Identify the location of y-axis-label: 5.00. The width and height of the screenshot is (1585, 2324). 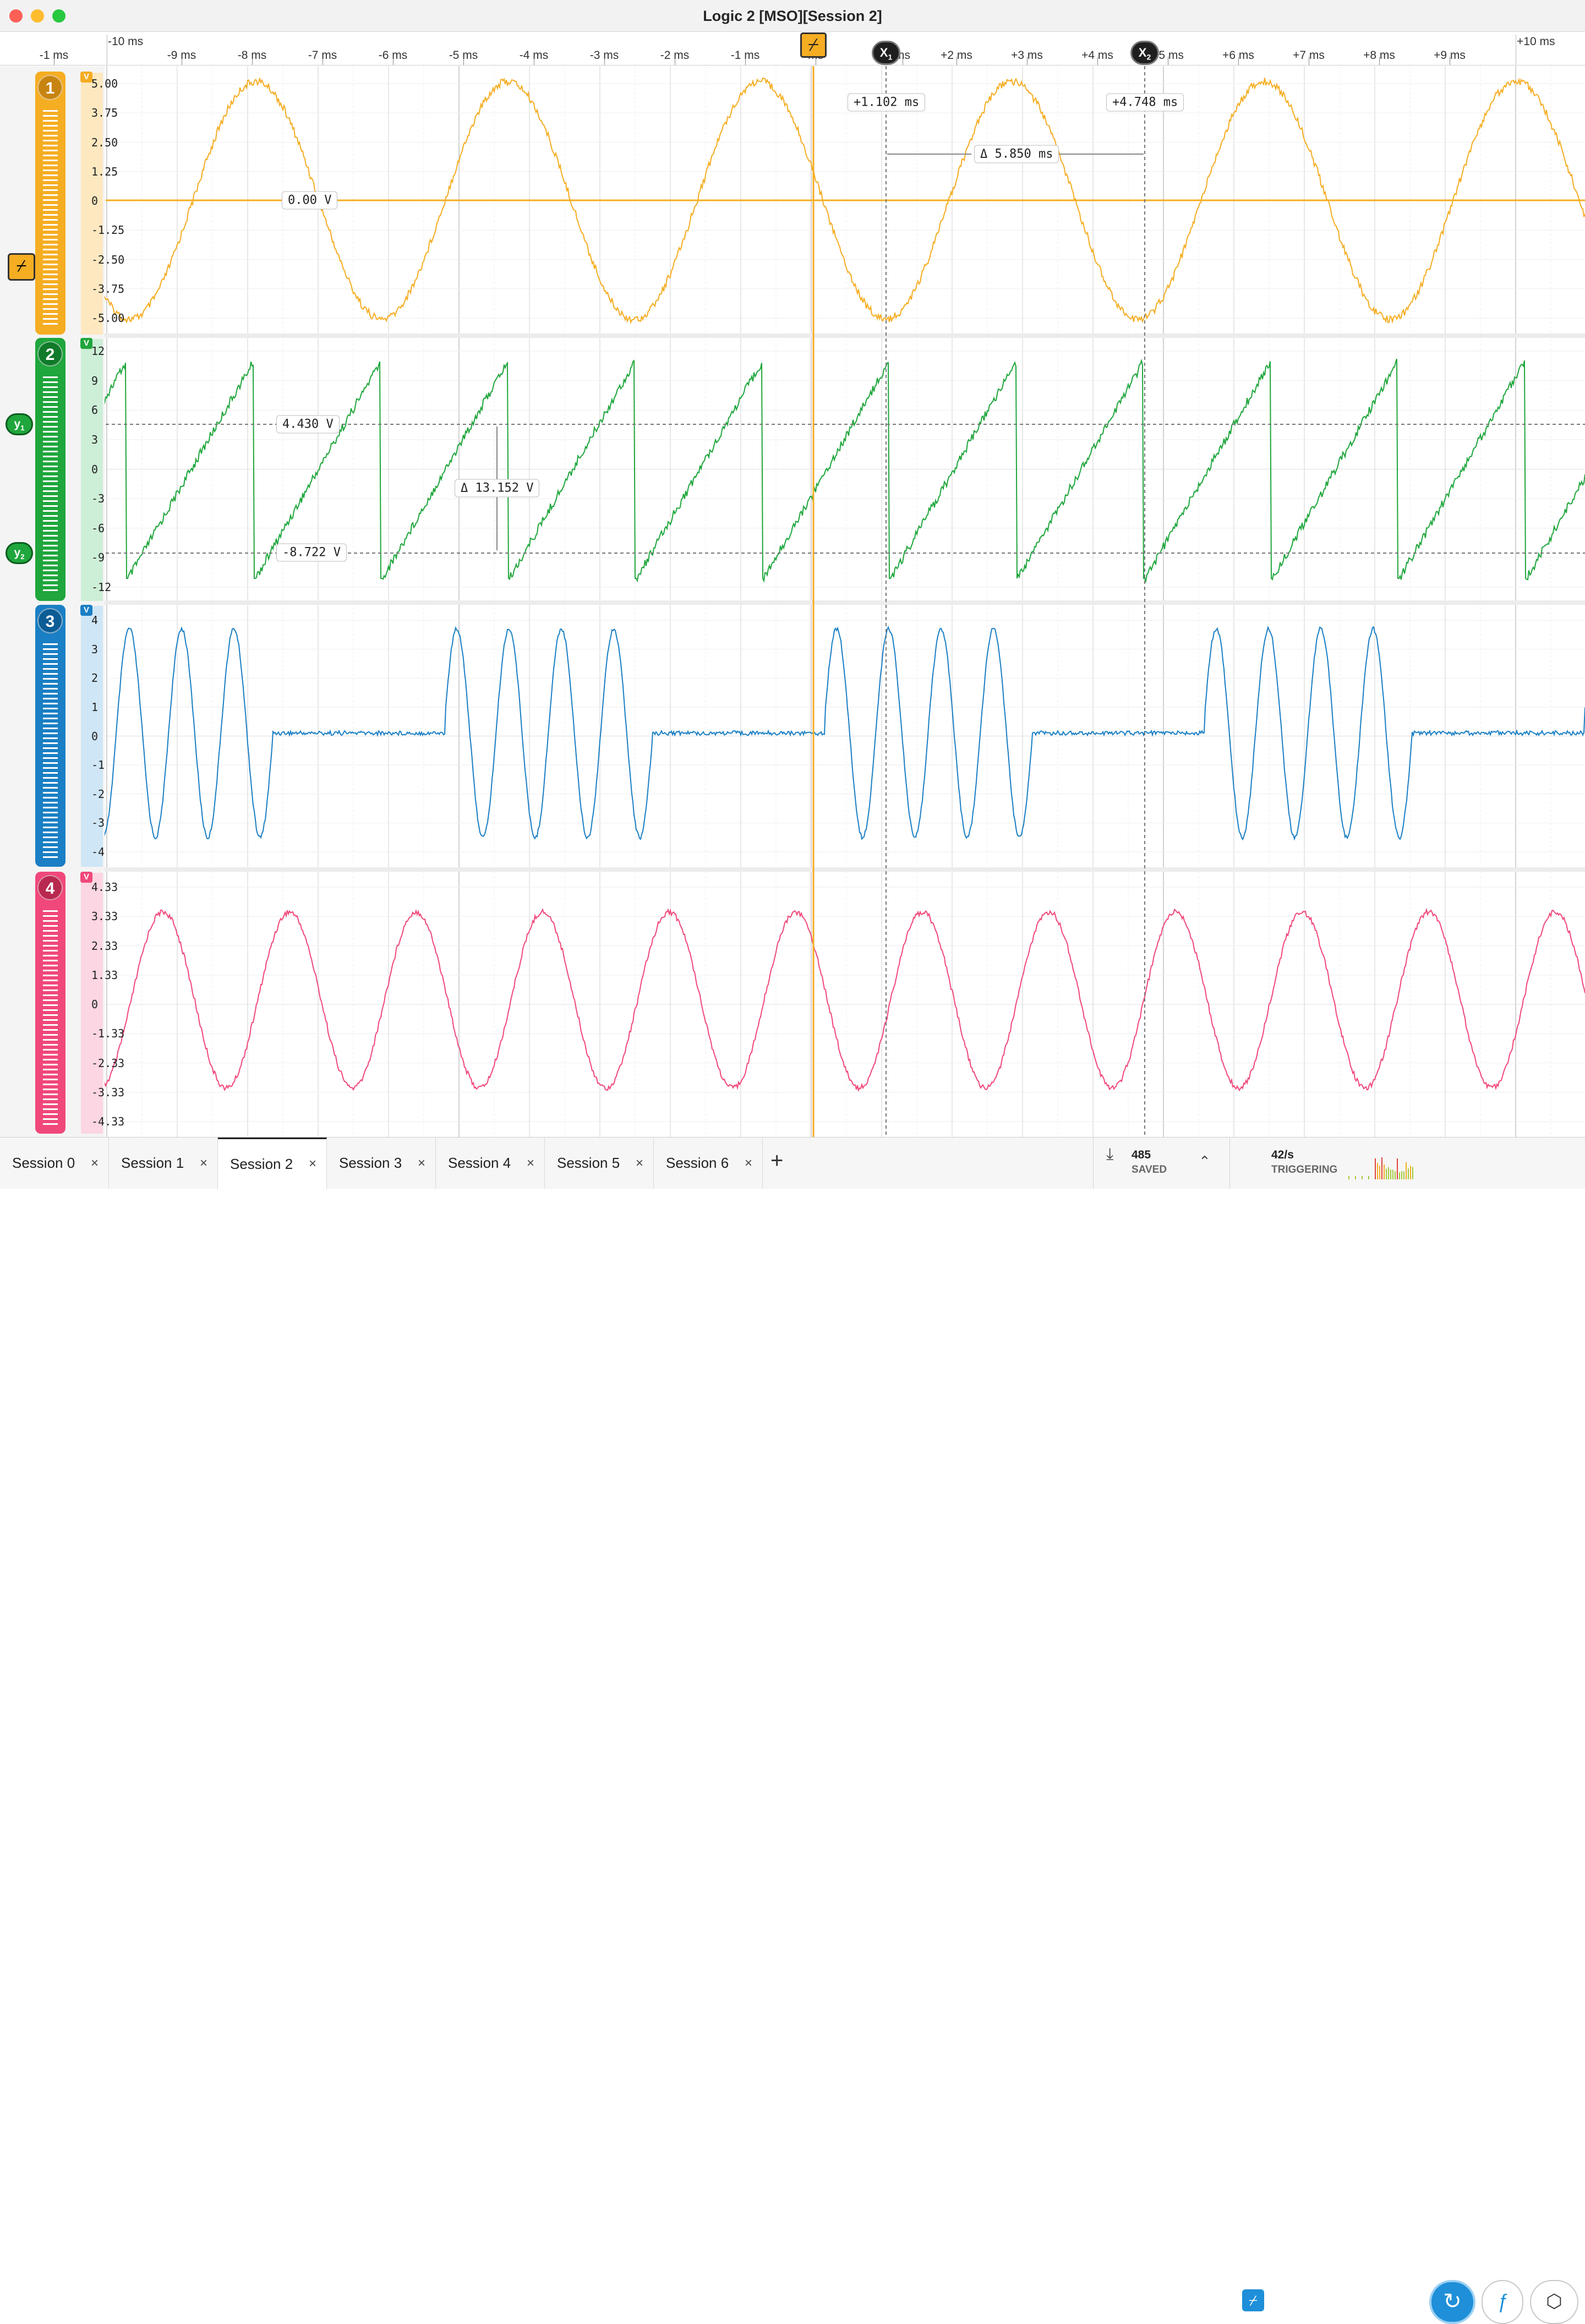
(104, 83).